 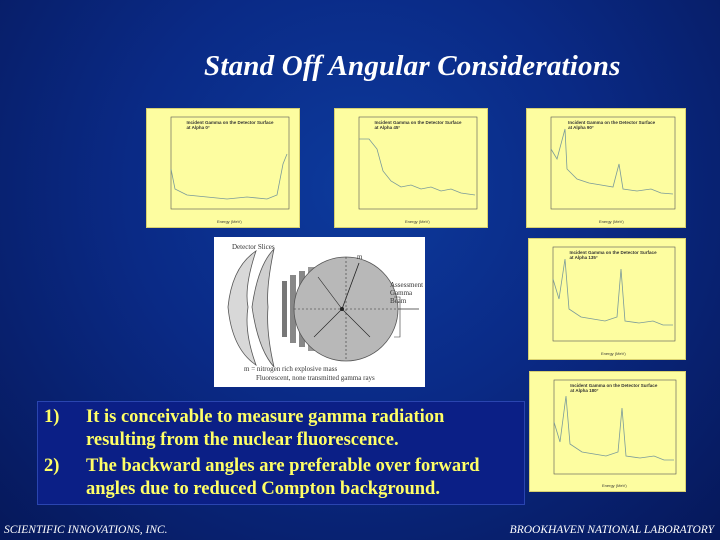 I want to click on detector-diagram-drawing, so click(x=323, y=307).